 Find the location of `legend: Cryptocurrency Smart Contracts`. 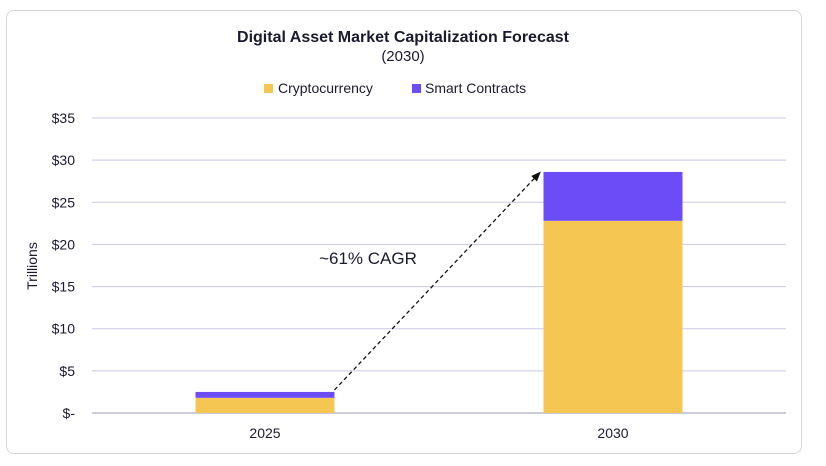

legend: Cryptocurrency Smart Contracts is located at coordinates (395, 88).